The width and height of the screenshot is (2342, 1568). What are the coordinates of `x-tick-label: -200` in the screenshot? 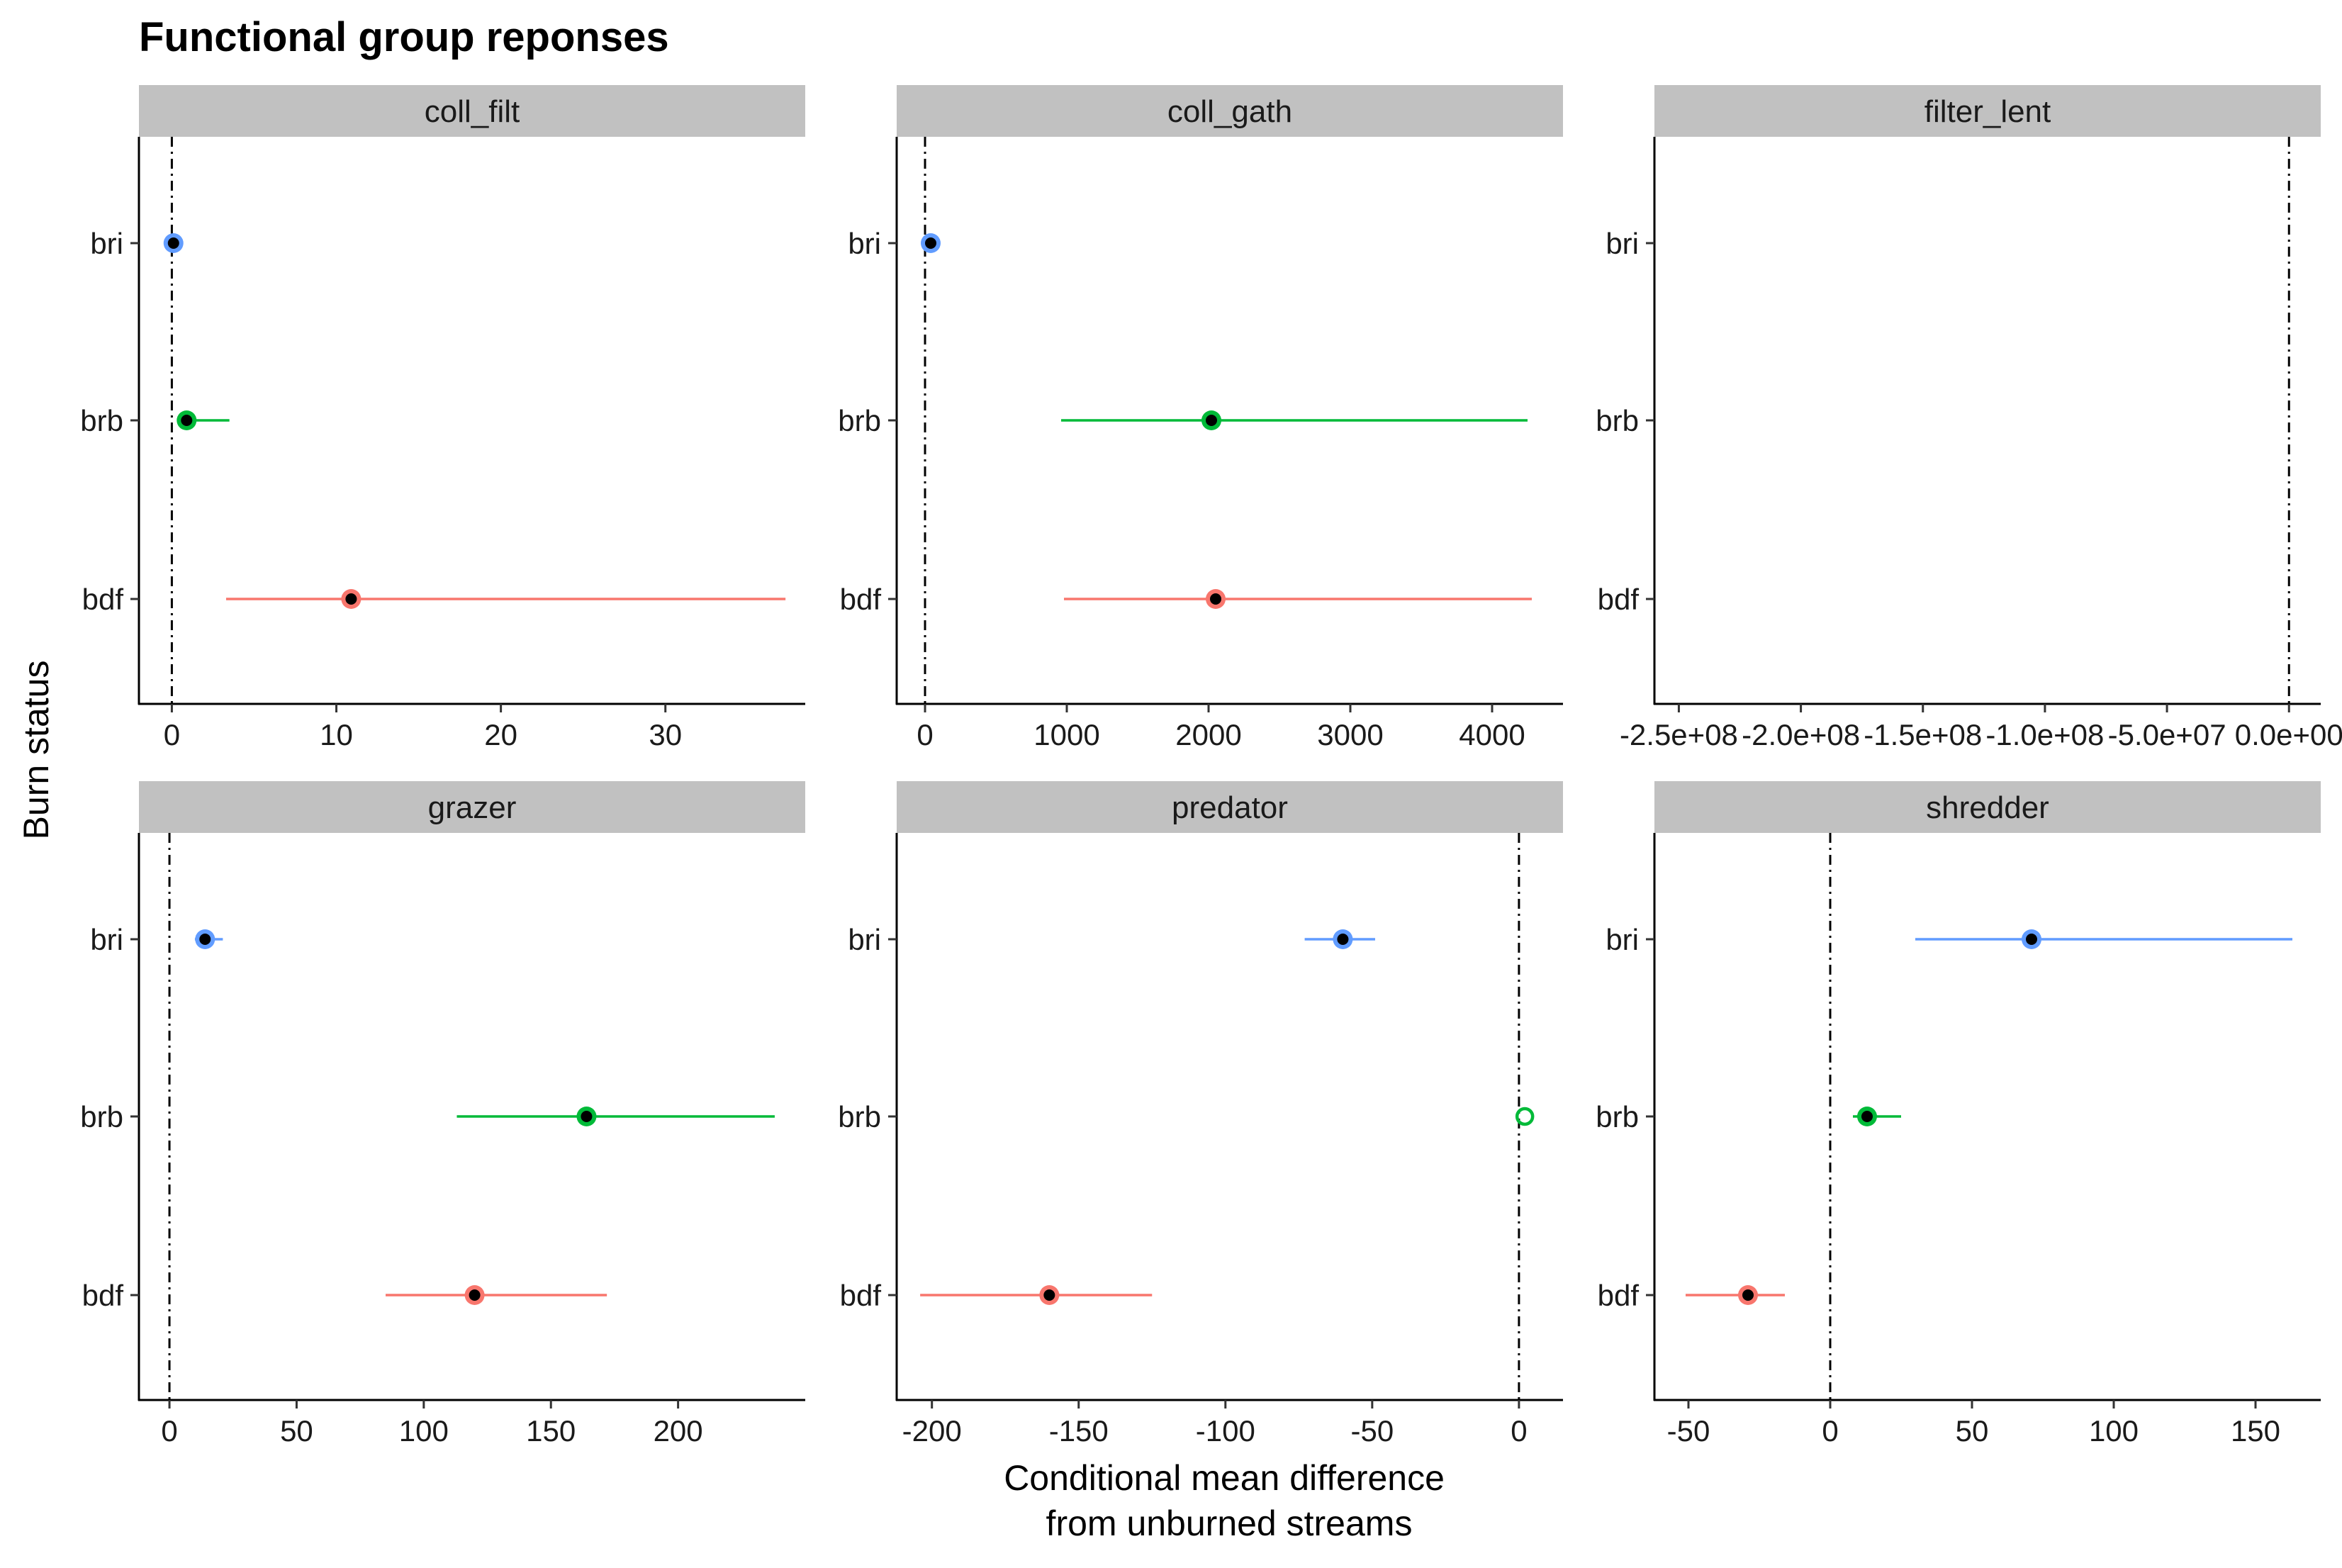 It's located at (932, 1430).